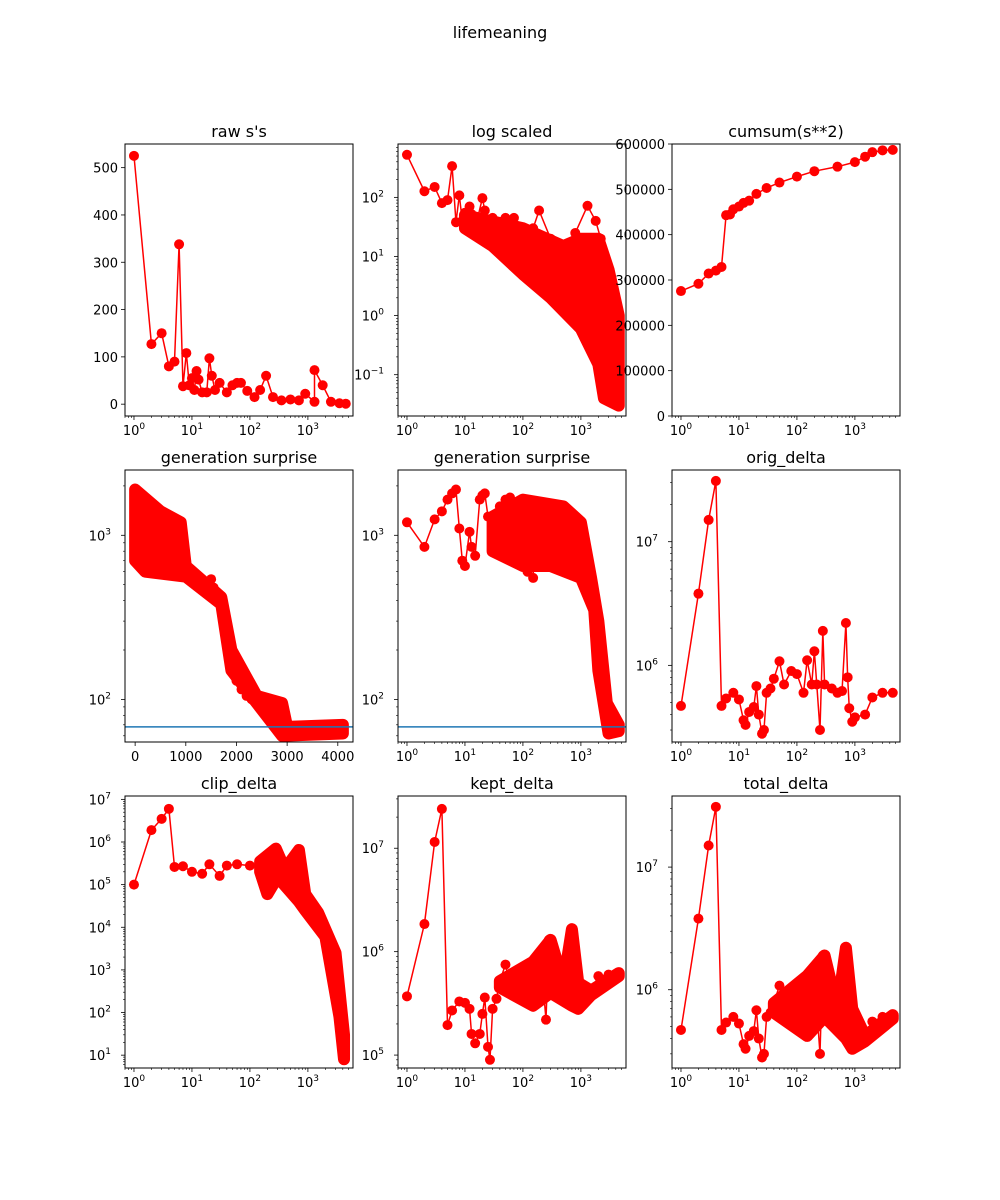  I want to click on y-tick-label: 400000, so click(640, 236).